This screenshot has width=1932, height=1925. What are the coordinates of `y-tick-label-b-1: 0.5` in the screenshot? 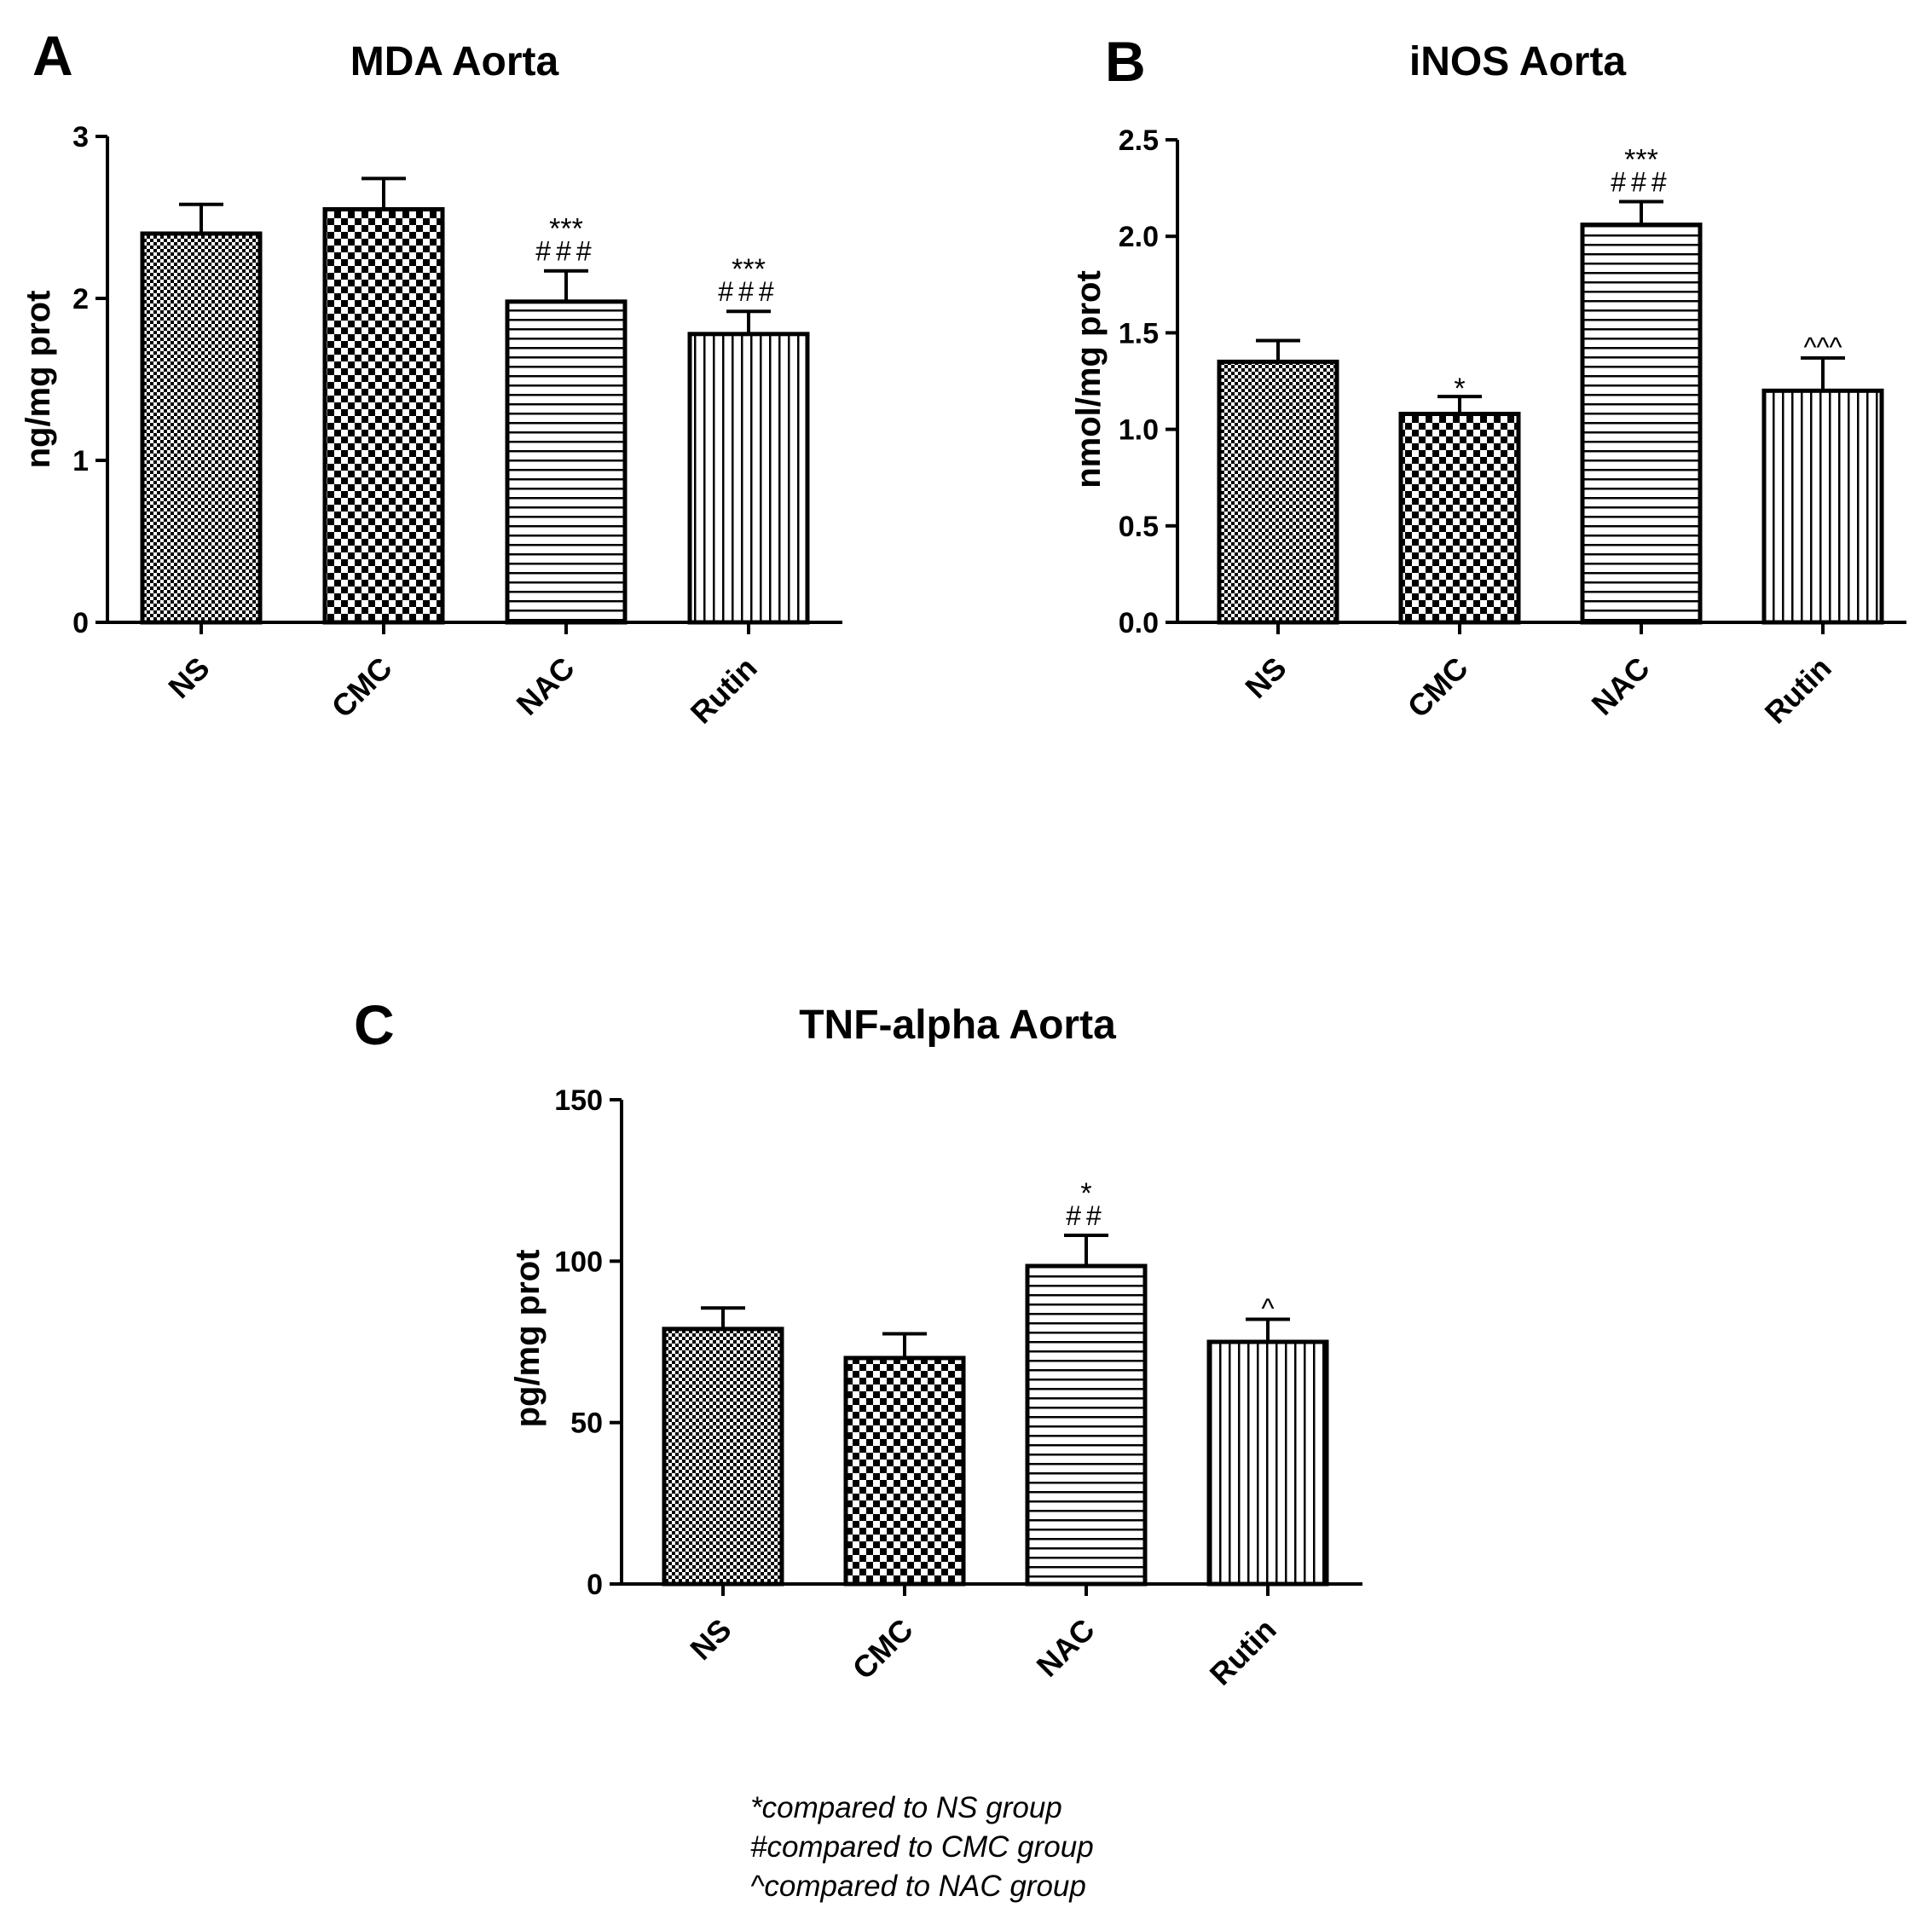 It's located at (1139, 527).